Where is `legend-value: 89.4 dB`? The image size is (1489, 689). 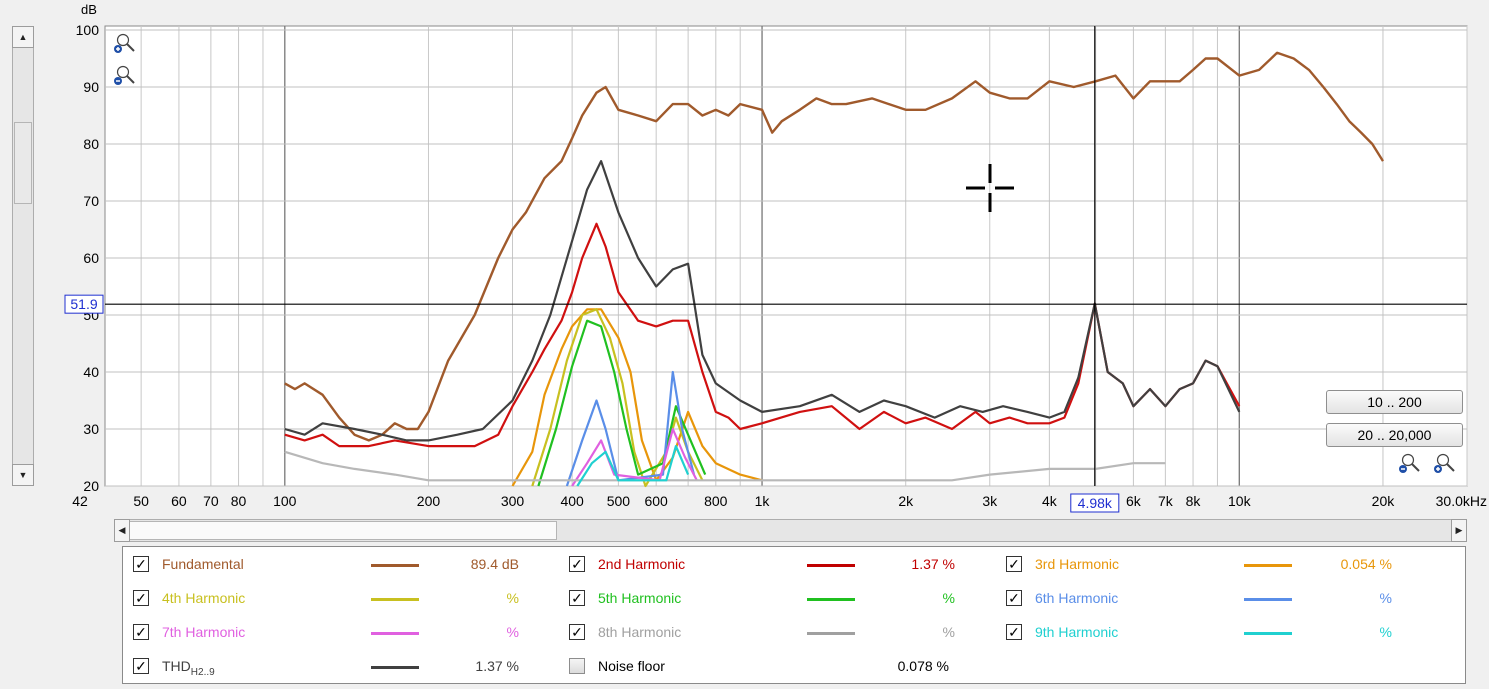 legend-value: 89.4 dB is located at coordinates (494, 564).